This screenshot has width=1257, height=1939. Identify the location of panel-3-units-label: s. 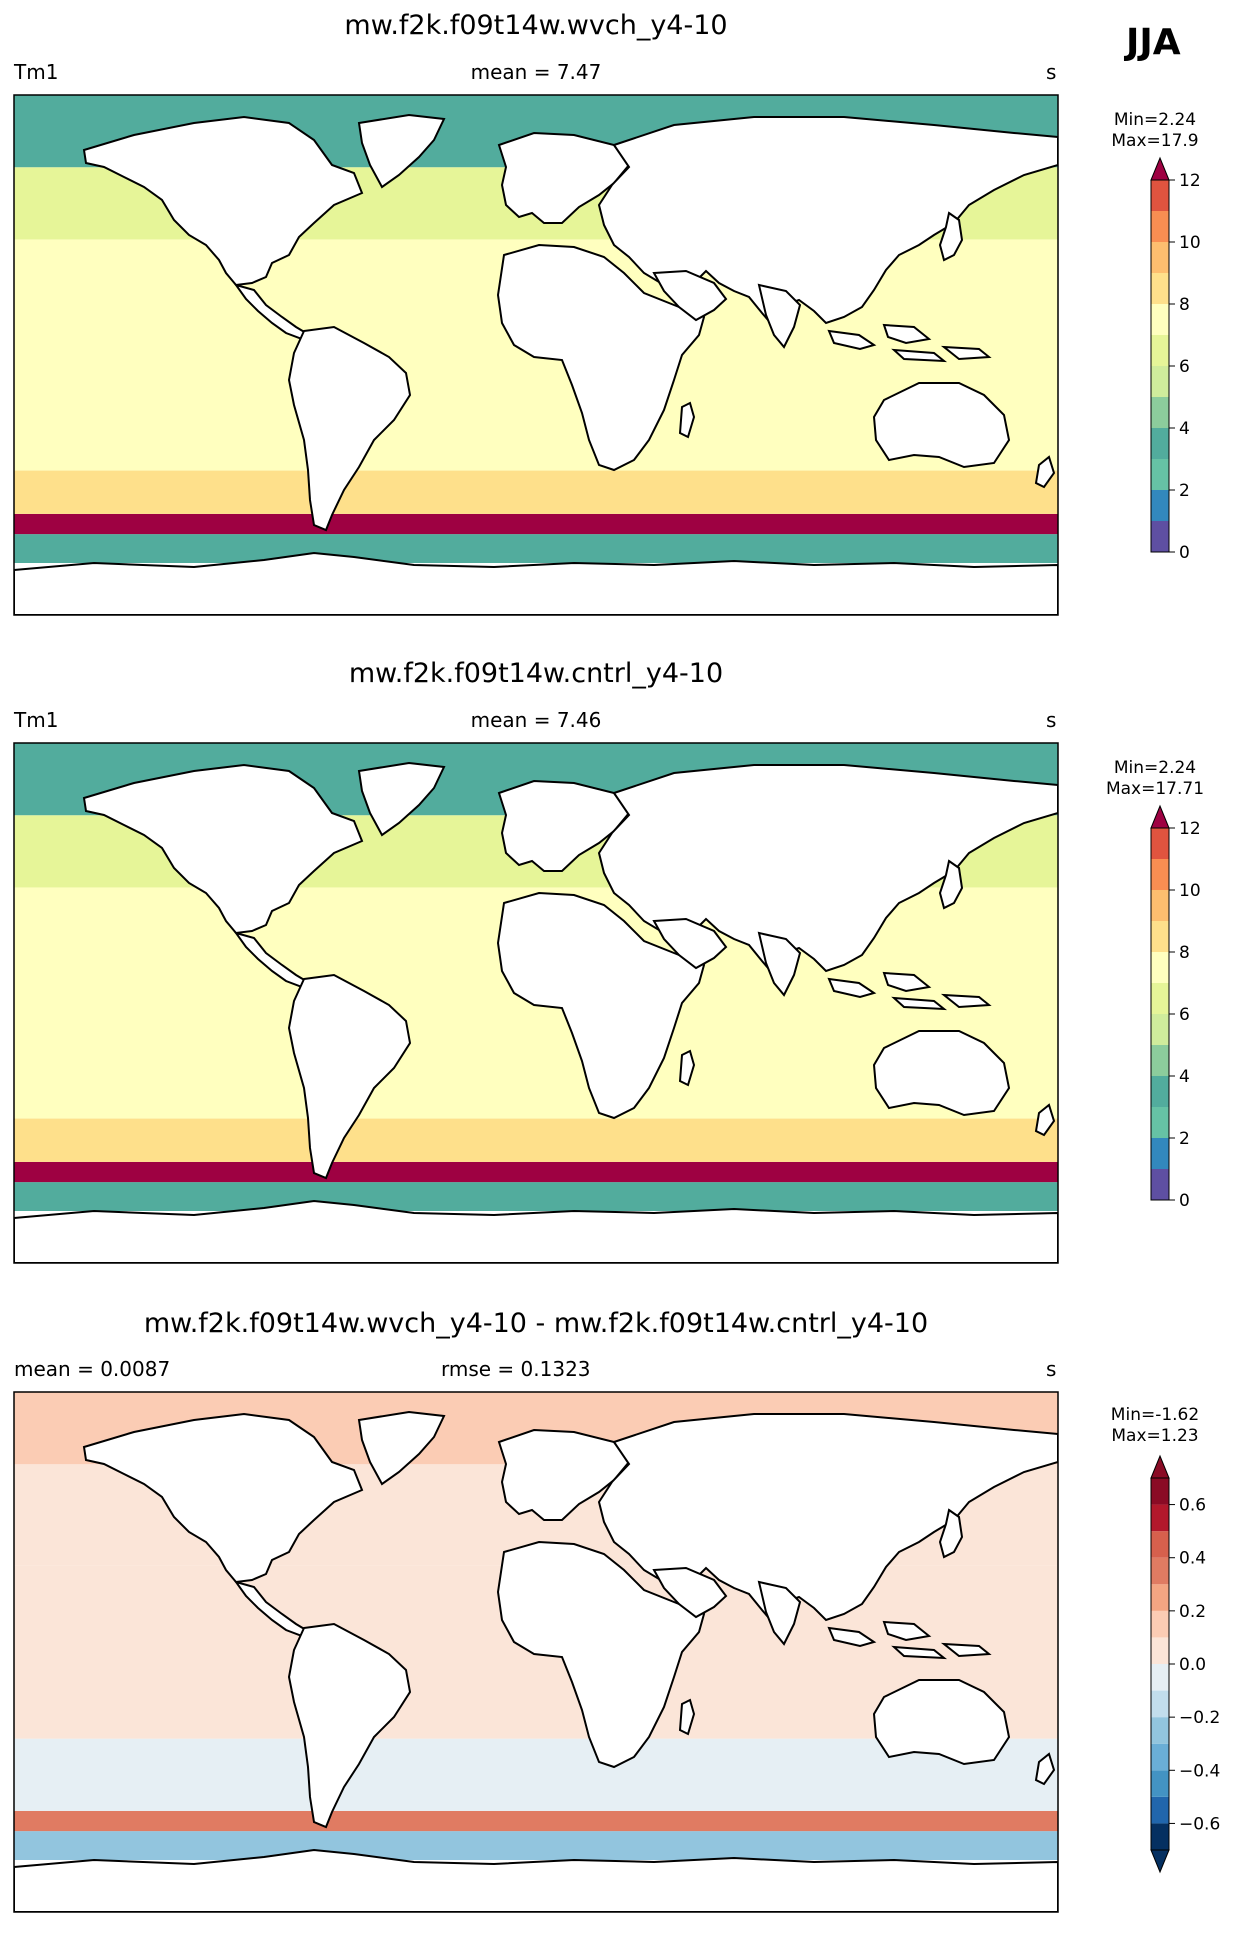
(1051, 1369).